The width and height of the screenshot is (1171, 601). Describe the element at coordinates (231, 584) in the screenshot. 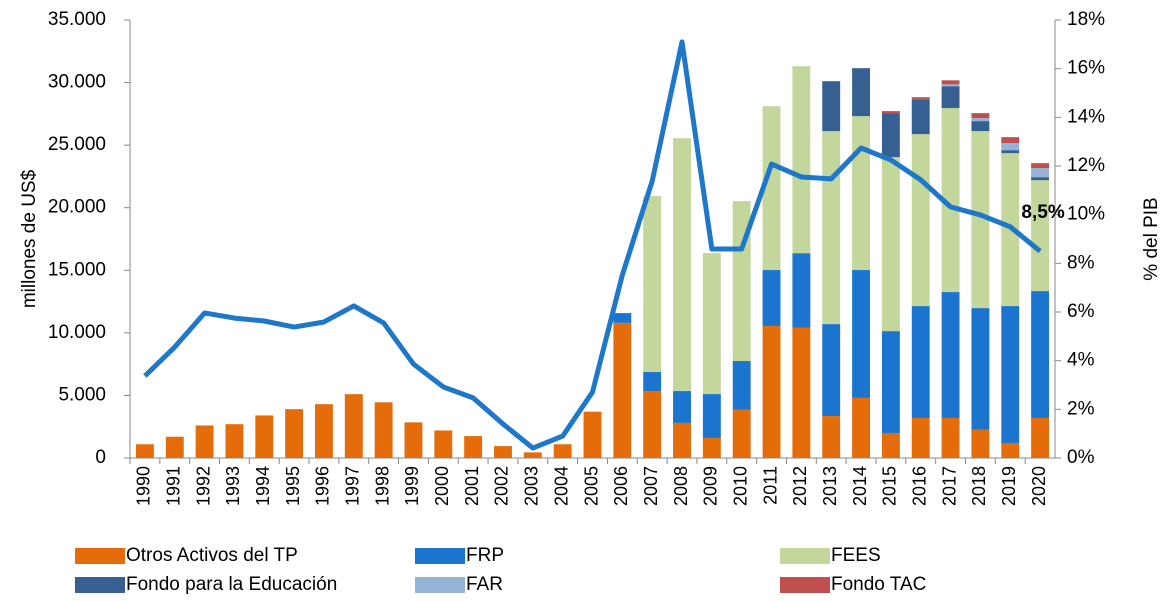

I see `legend-label: Fondo para la Educación` at that location.